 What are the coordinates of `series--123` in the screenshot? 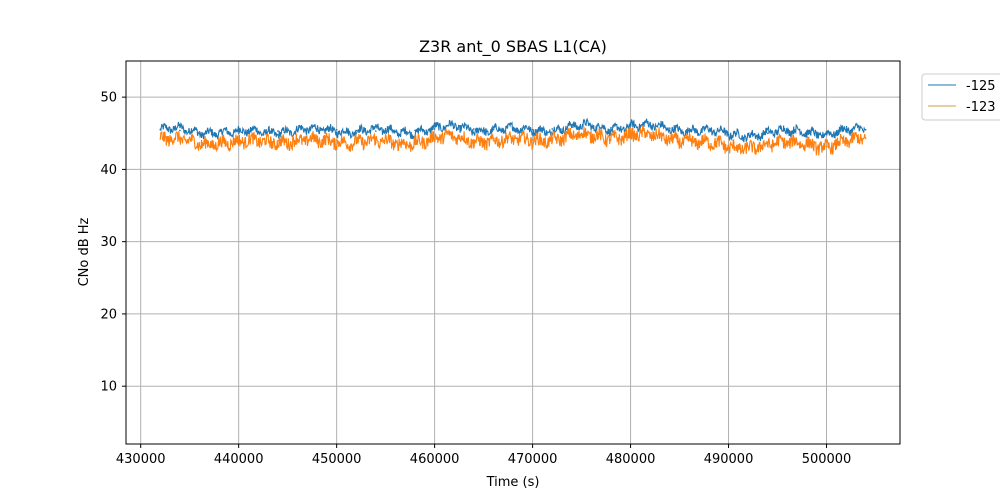 It's located at (513, 140).